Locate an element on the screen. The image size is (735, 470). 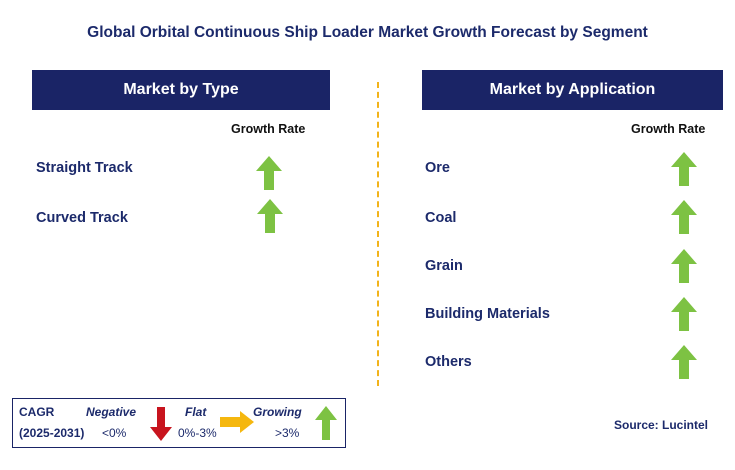
type-panel-header: Market by Type is located at coordinates (181, 90).